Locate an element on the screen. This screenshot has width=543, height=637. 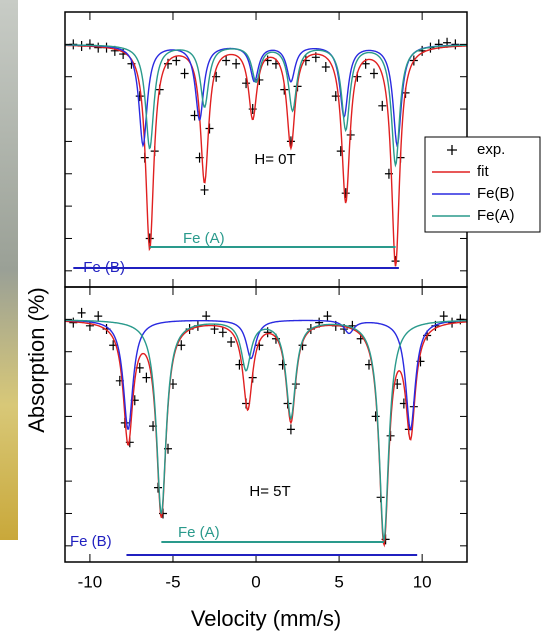
photo-strip is located at coordinates (9, 270).